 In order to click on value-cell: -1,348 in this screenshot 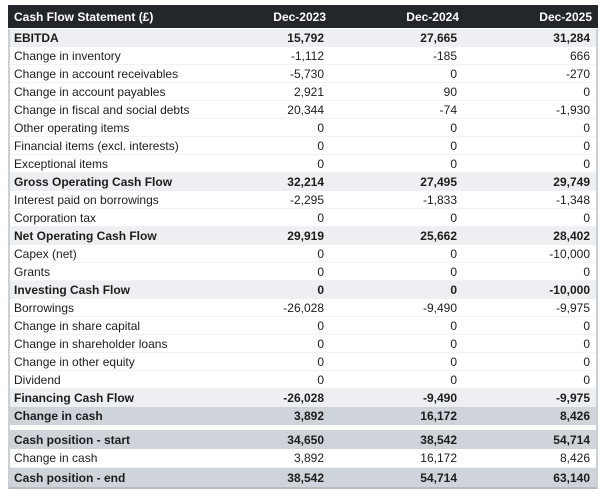, I will do `click(572, 199)`.